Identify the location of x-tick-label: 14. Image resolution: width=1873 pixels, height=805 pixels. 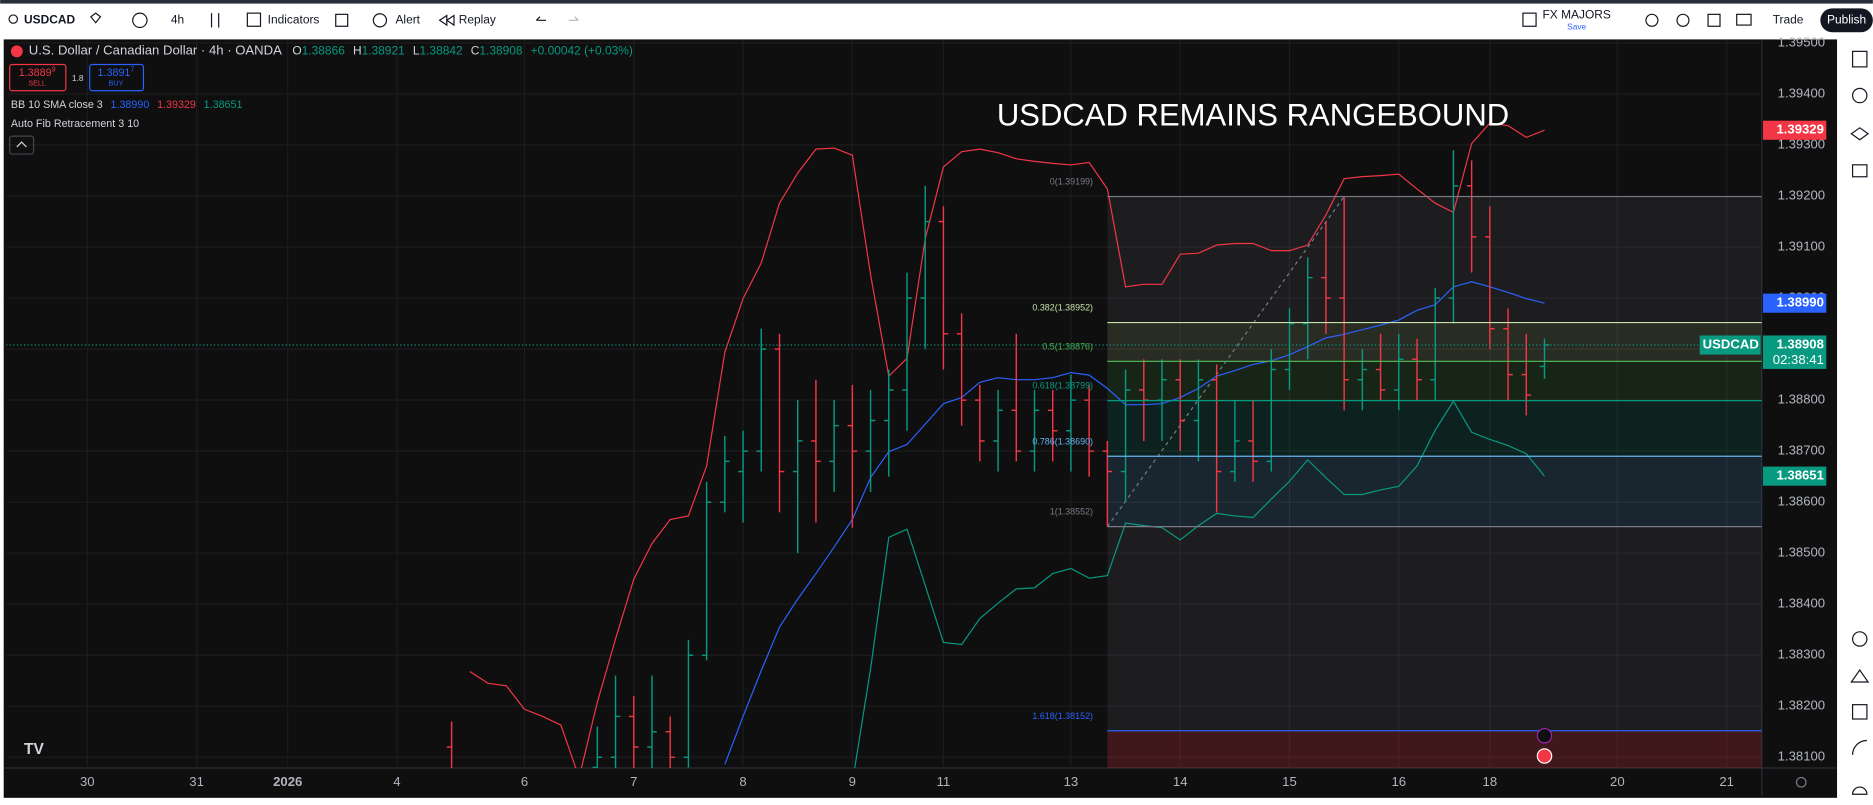
(1180, 781).